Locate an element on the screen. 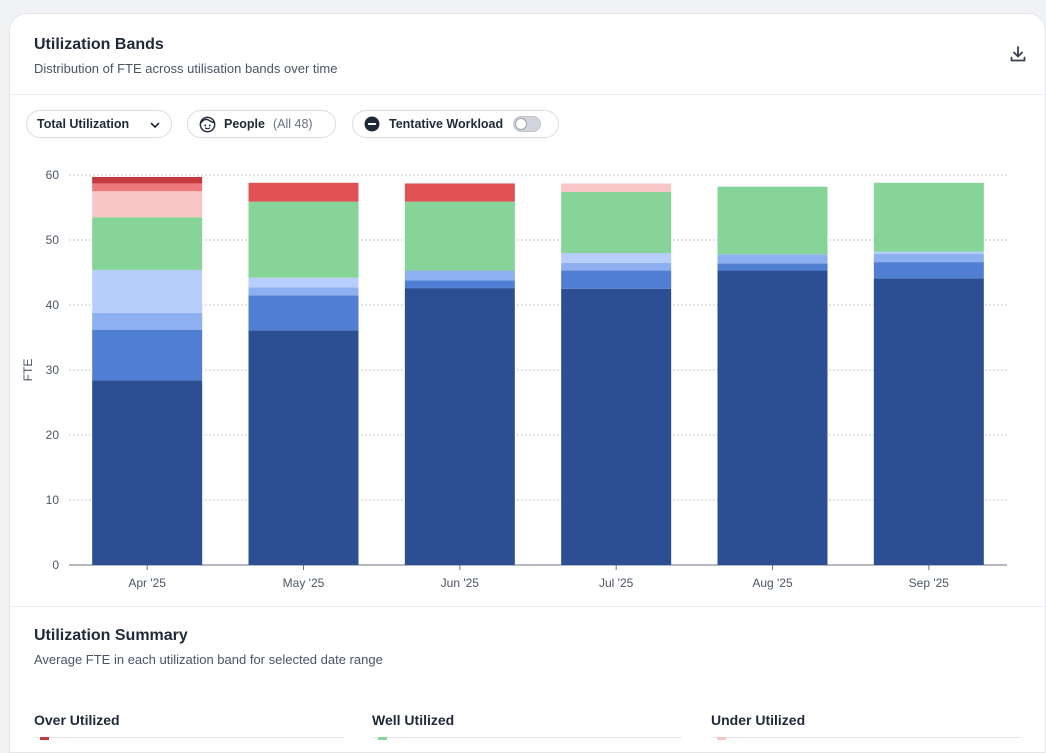  chevron-down-icon is located at coordinates (155, 125).